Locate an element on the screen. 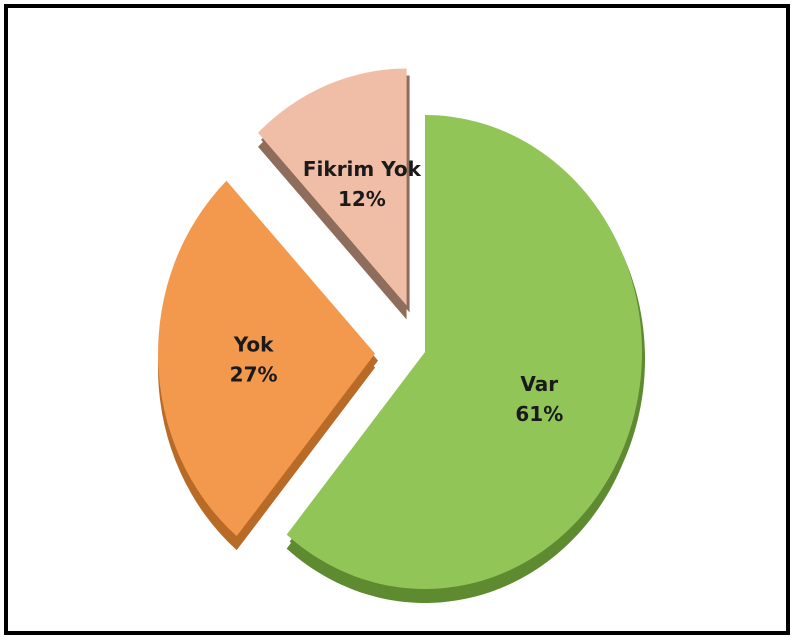 The width and height of the screenshot is (794, 637). slice-label-var-name: Var is located at coordinates (539, 384).